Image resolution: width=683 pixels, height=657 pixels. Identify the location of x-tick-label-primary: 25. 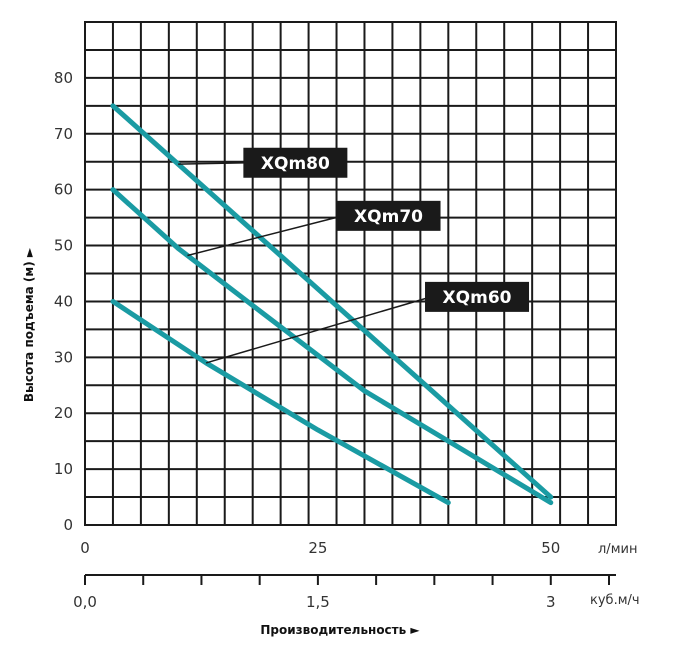
(317, 548).